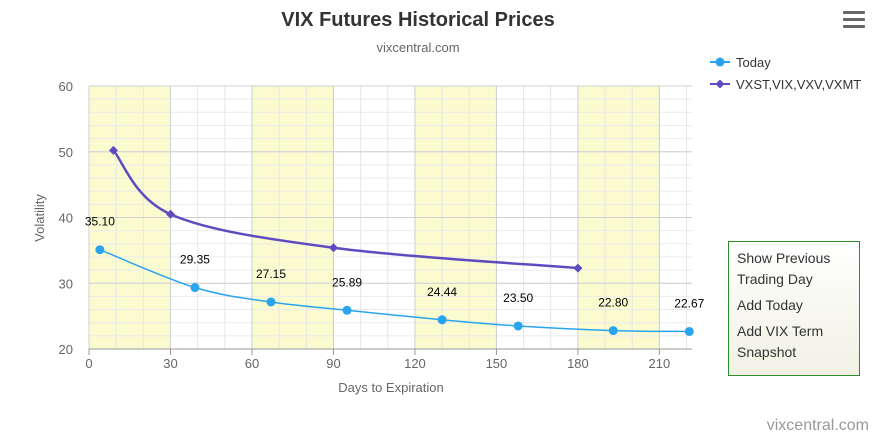  Describe the element at coordinates (817, 425) in the screenshot. I see `credit-link: vixcentral.com` at that location.